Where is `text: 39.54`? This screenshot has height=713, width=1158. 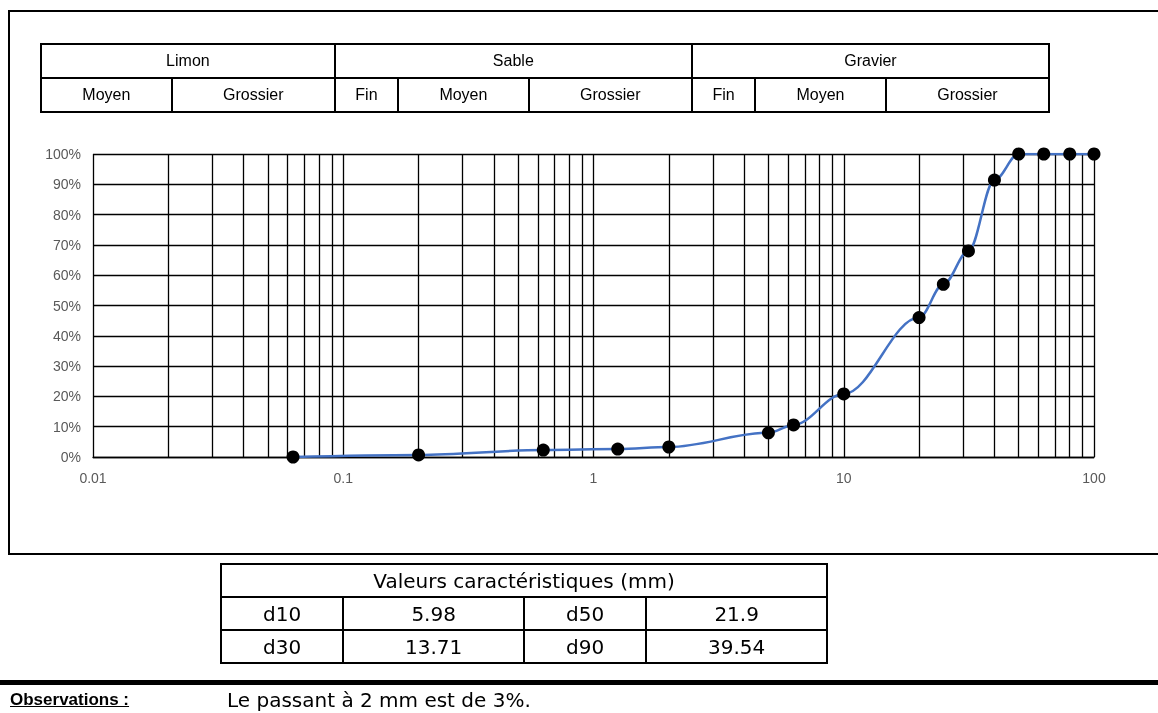
text: 39.54 is located at coordinates (736, 646).